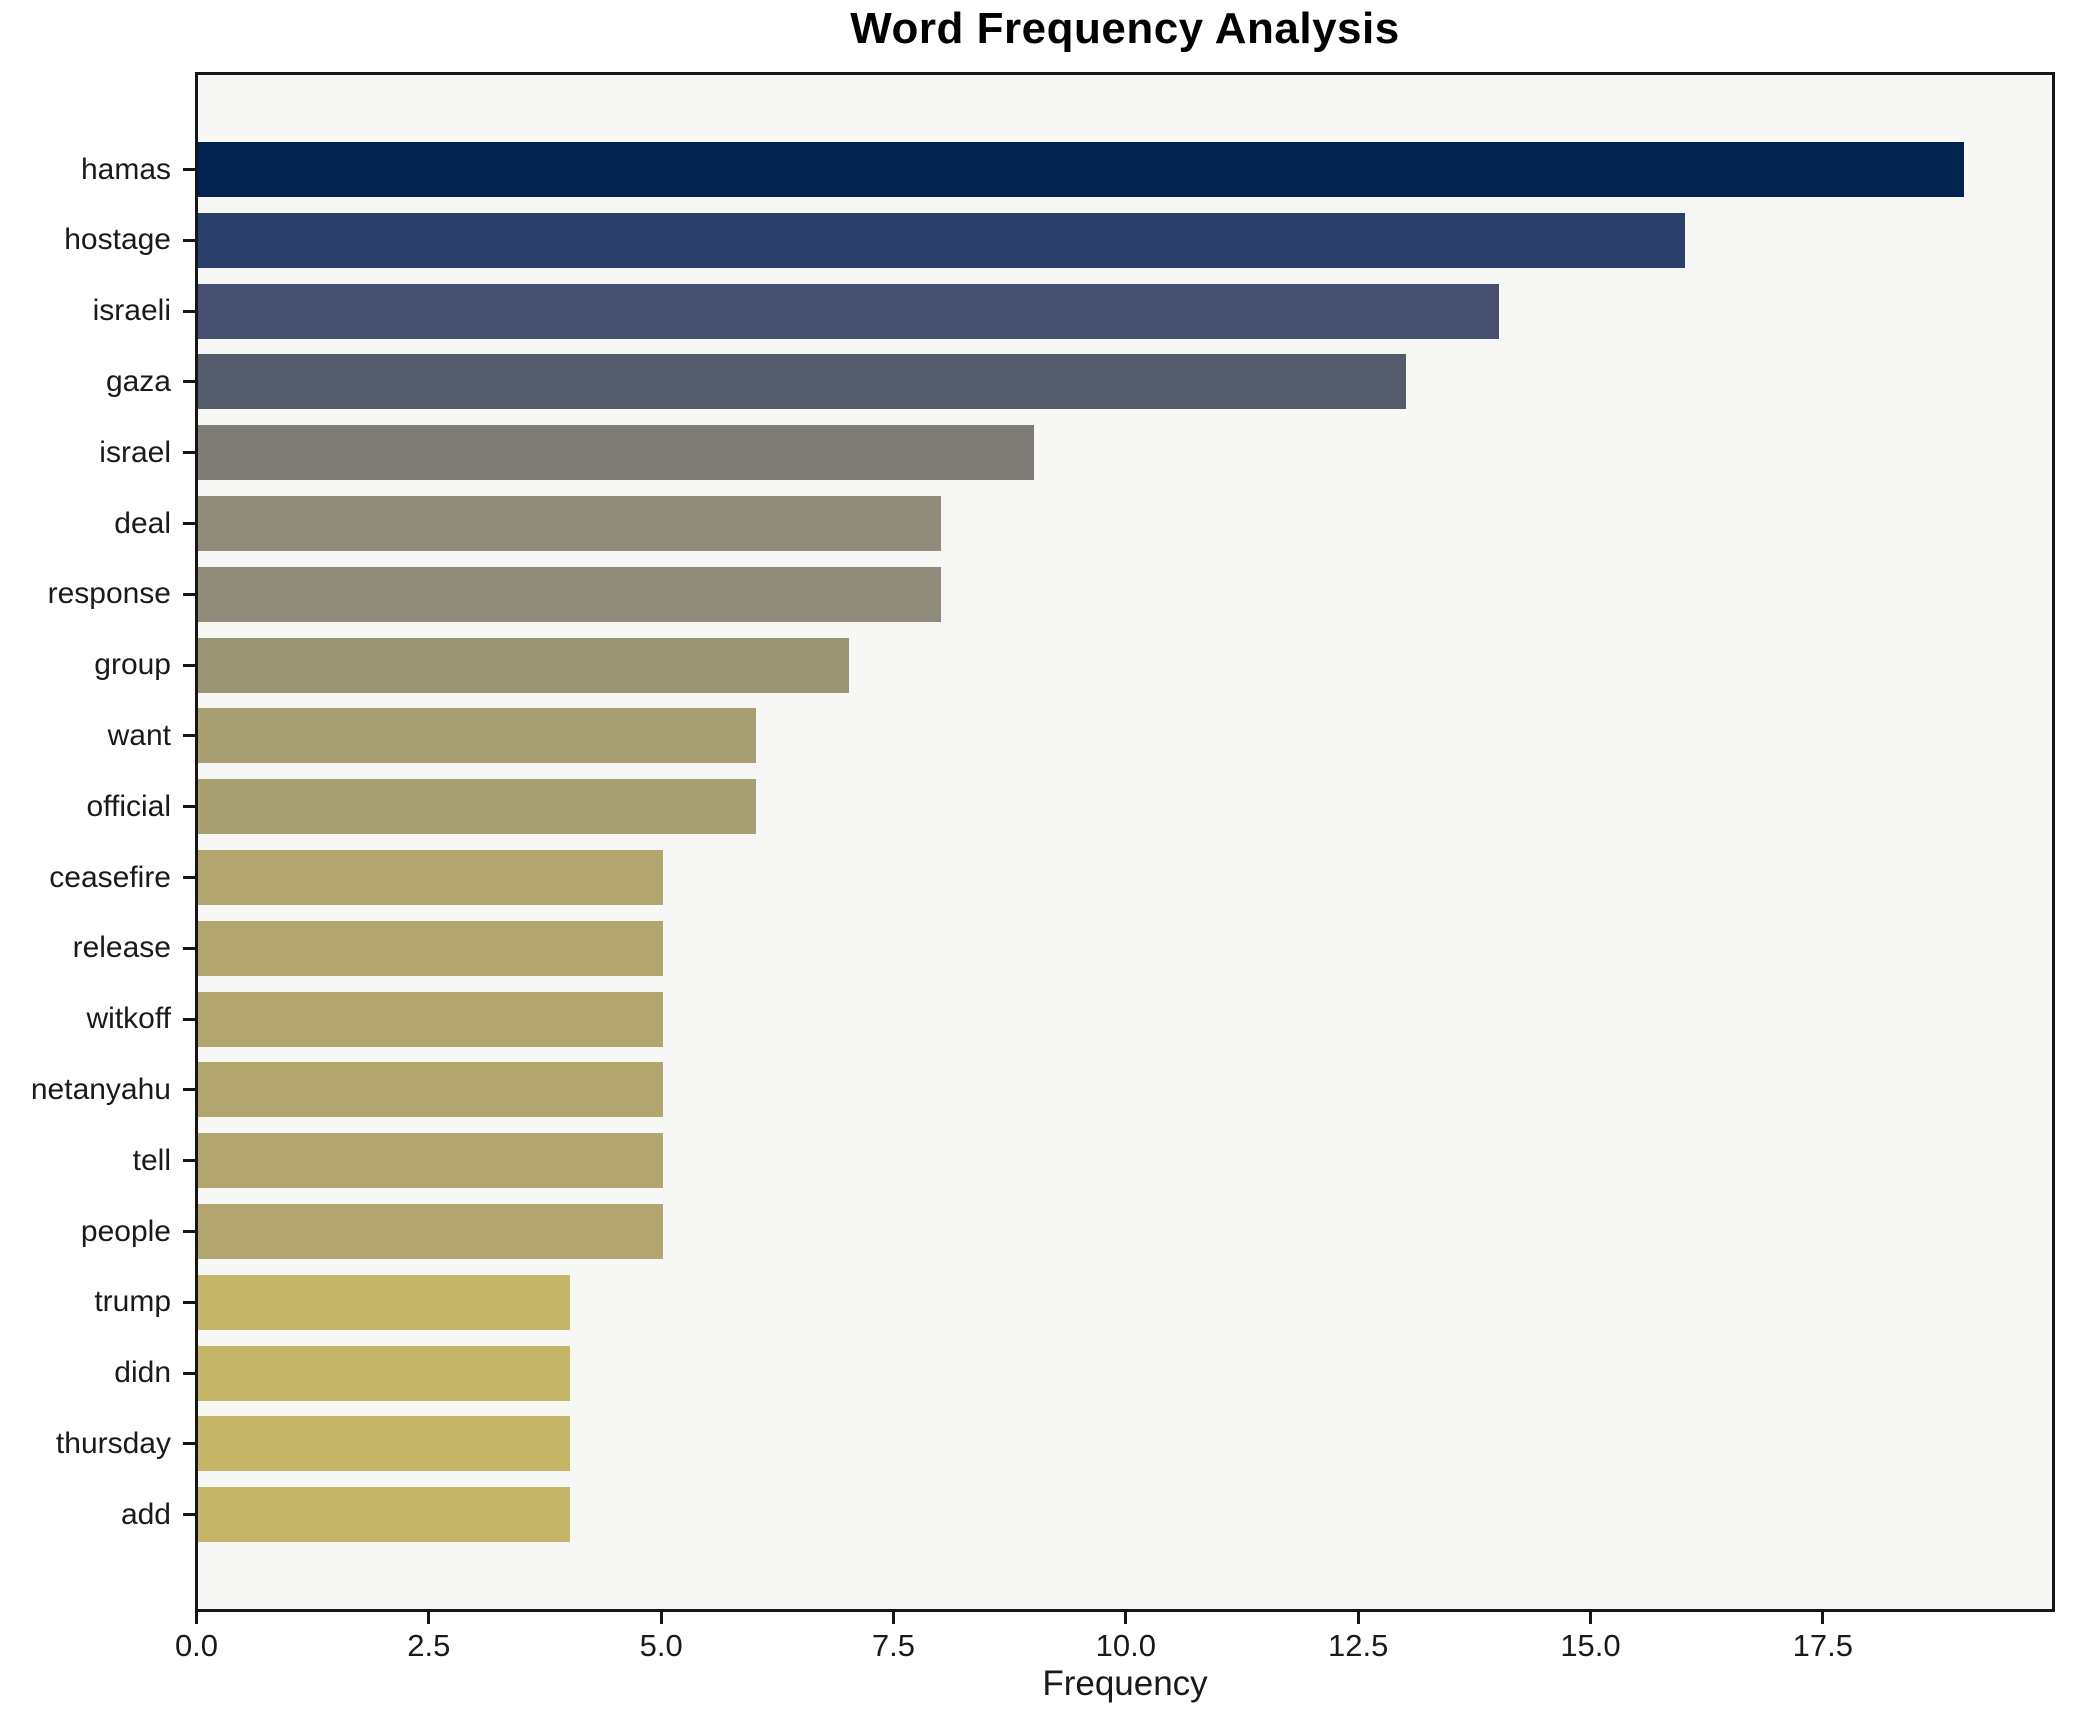 The width and height of the screenshot is (2075, 1722). Describe the element at coordinates (430, 1231) in the screenshot. I see `bar-people` at that location.